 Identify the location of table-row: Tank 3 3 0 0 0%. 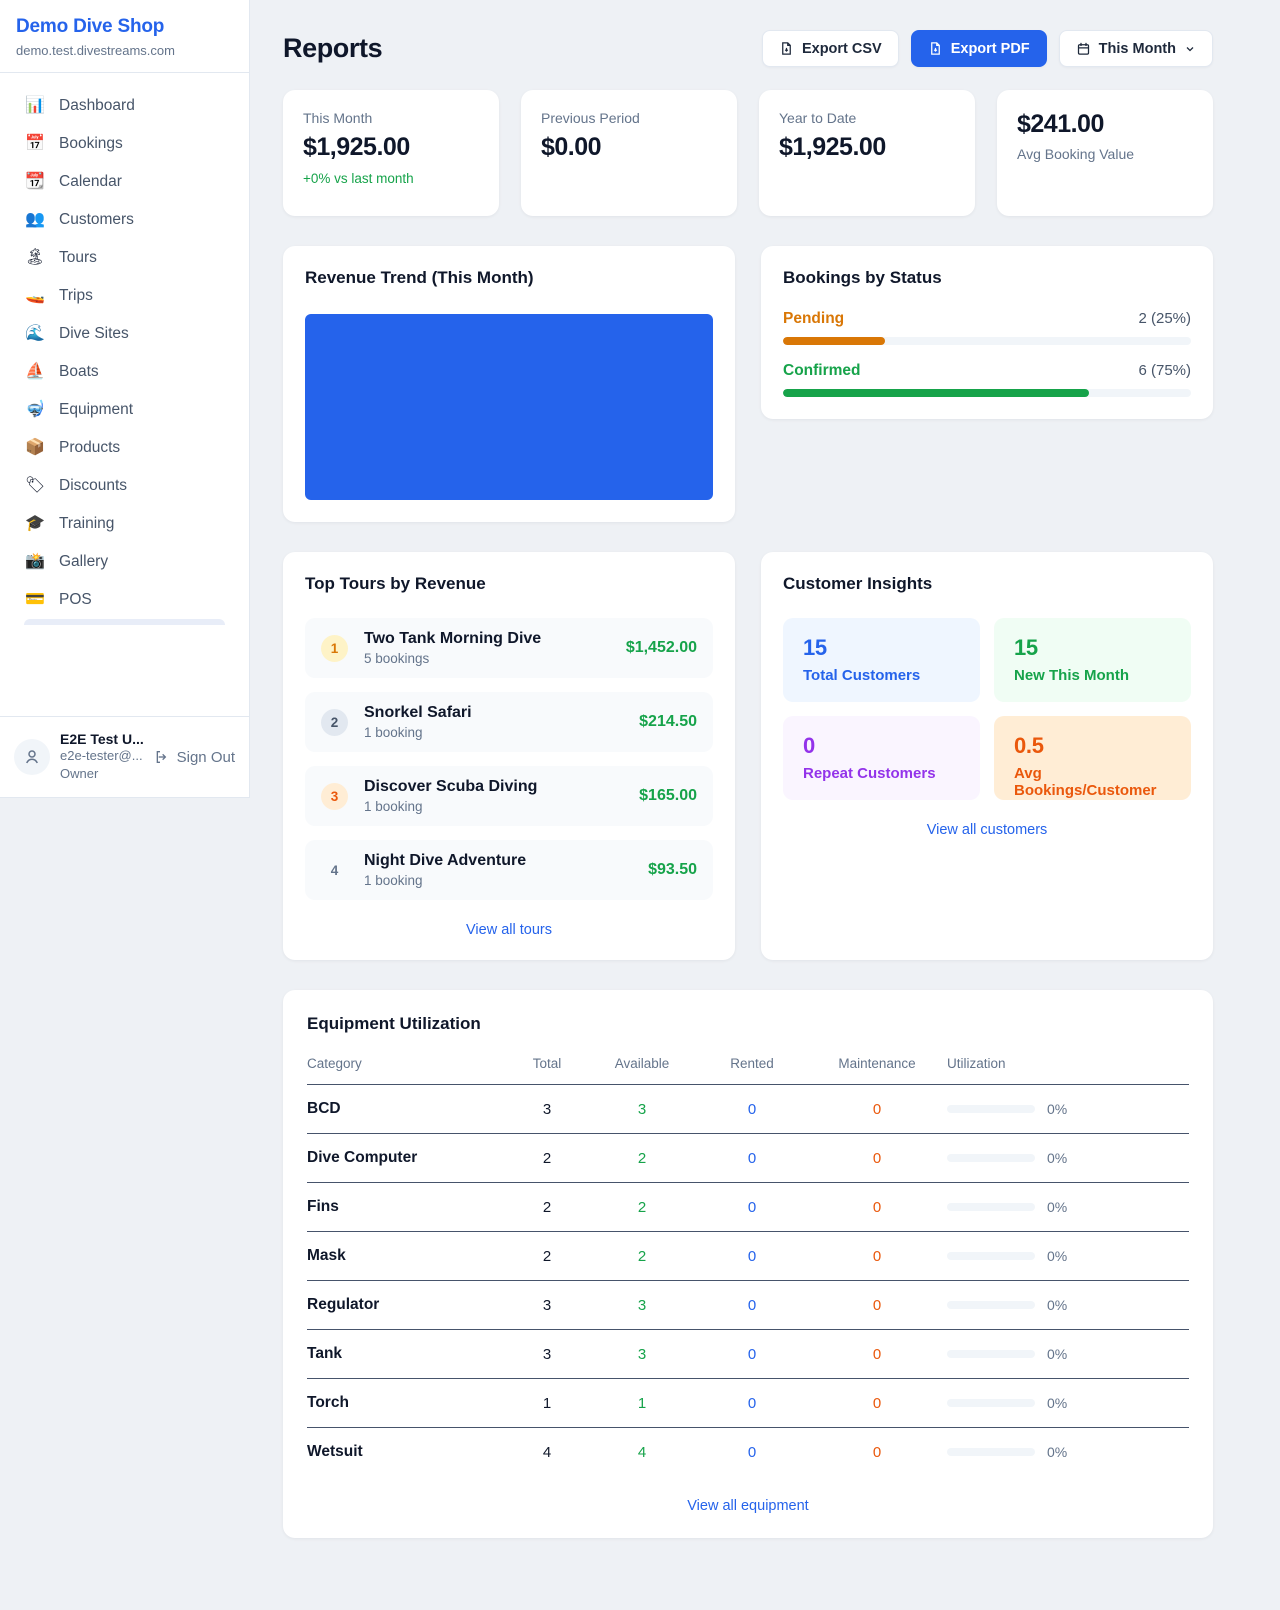
(748, 1354).